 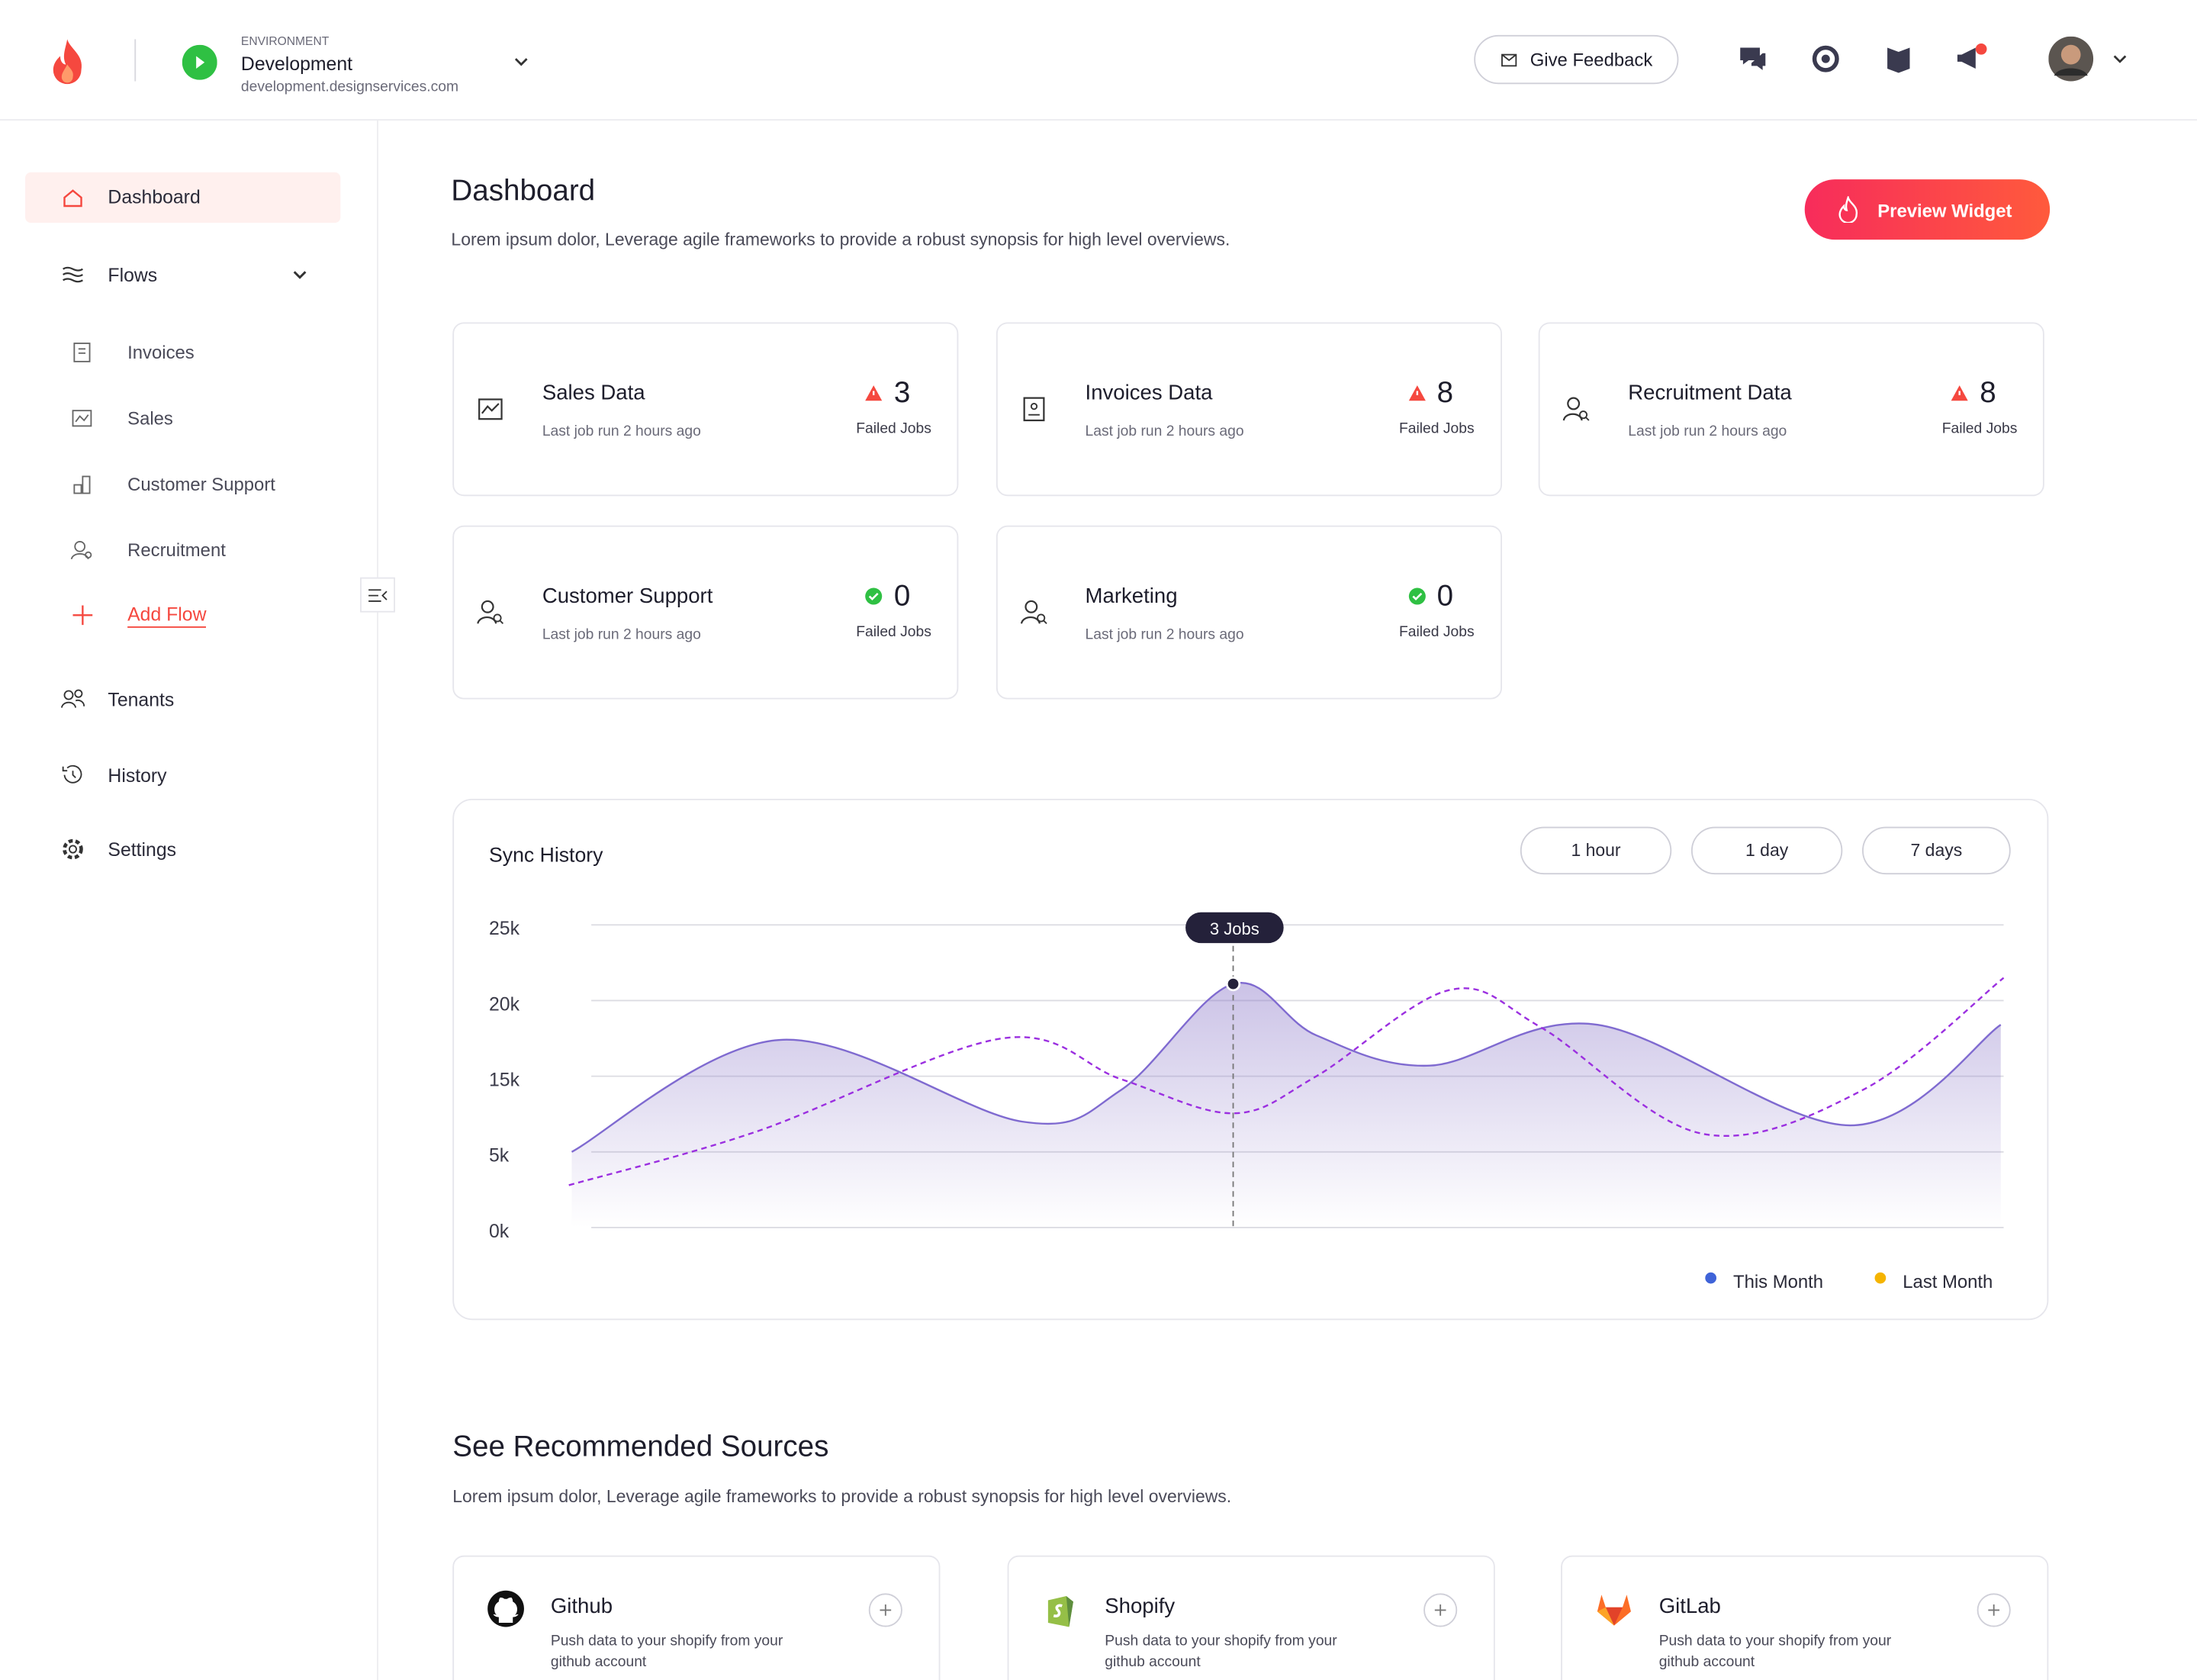 I want to click on nav-sub-item: Invoices, so click(x=161, y=353).